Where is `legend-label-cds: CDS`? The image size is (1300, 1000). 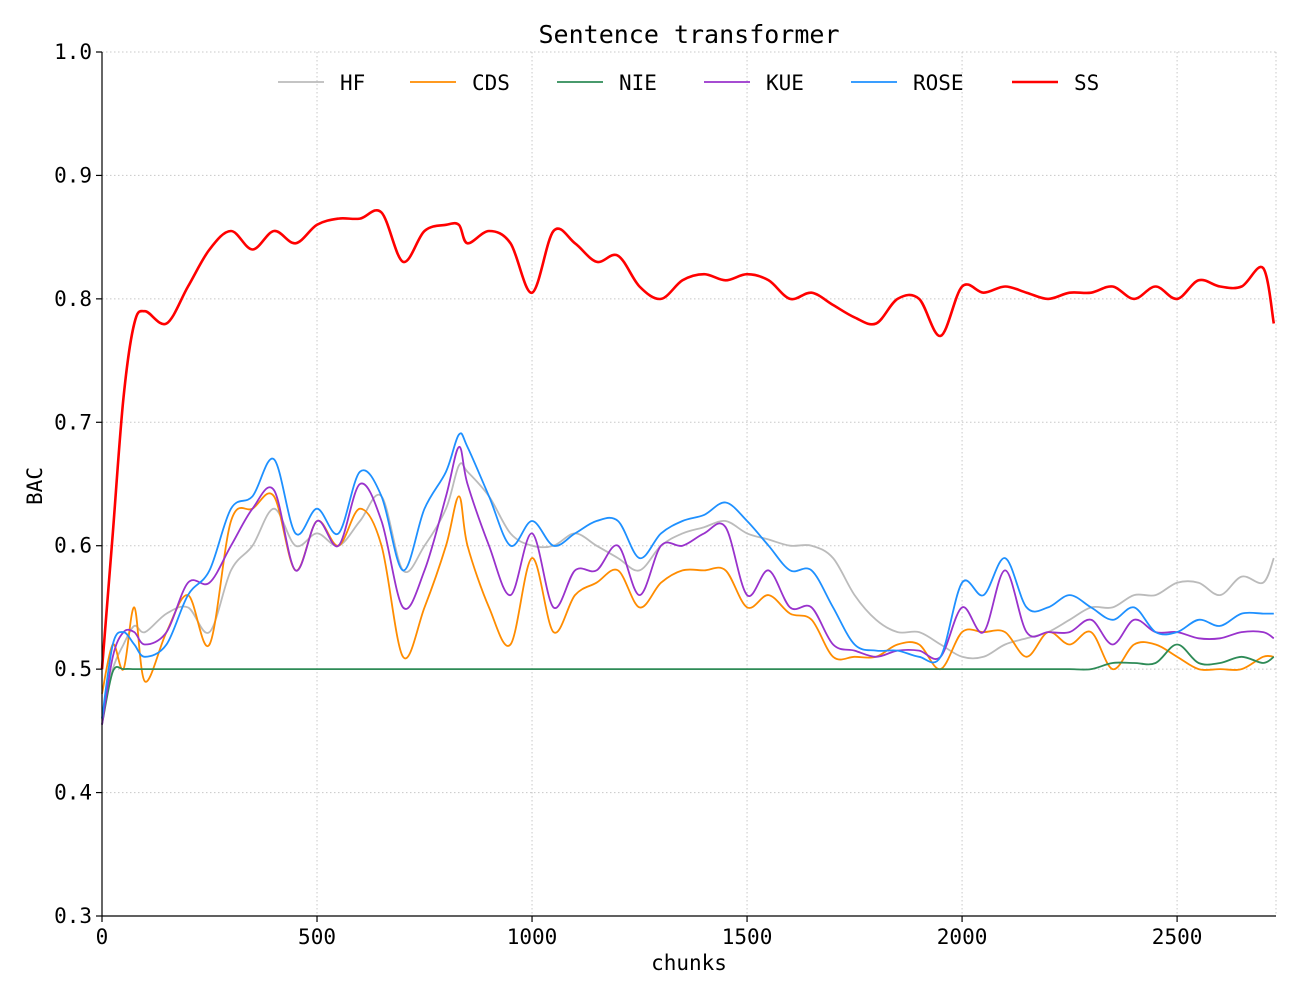 legend-label-cds: CDS is located at coordinates (491, 83).